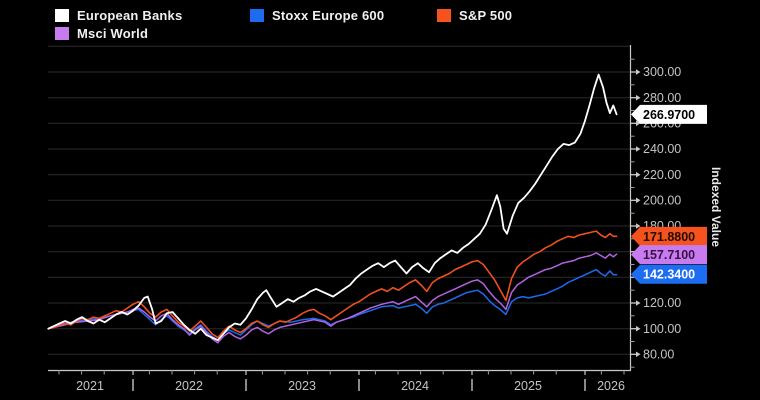 This screenshot has width=760, height=400. I want to click on x-year-label: 2024, so click(415, 386).